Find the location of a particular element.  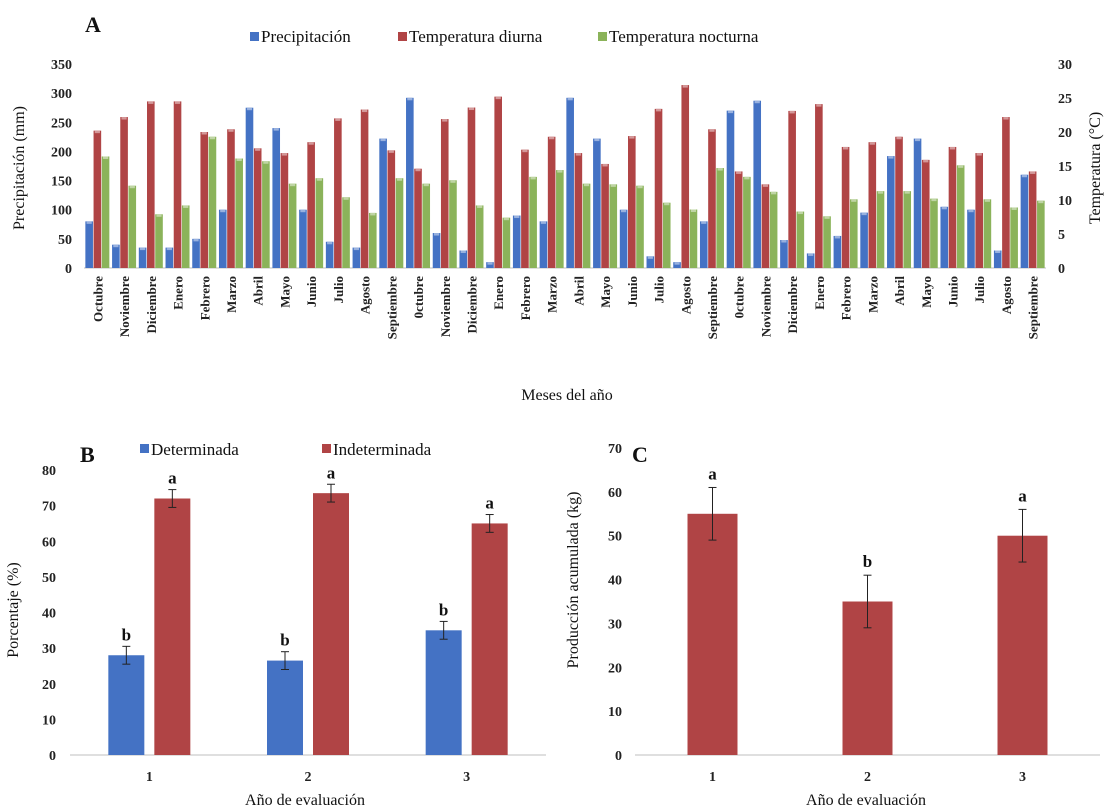

significance-letter-c: a is located at coordinates (1022, 495).